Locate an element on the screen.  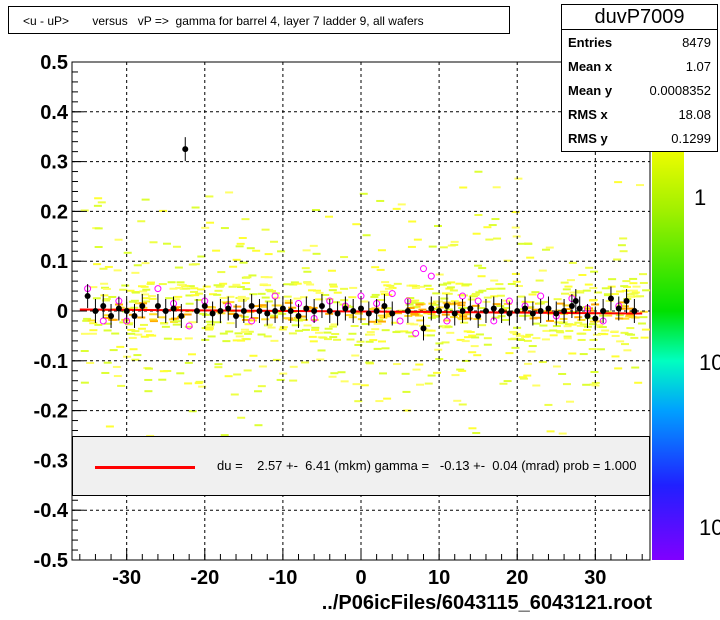
colorbar-label-3: 10 is located at coordinates (709, 527).